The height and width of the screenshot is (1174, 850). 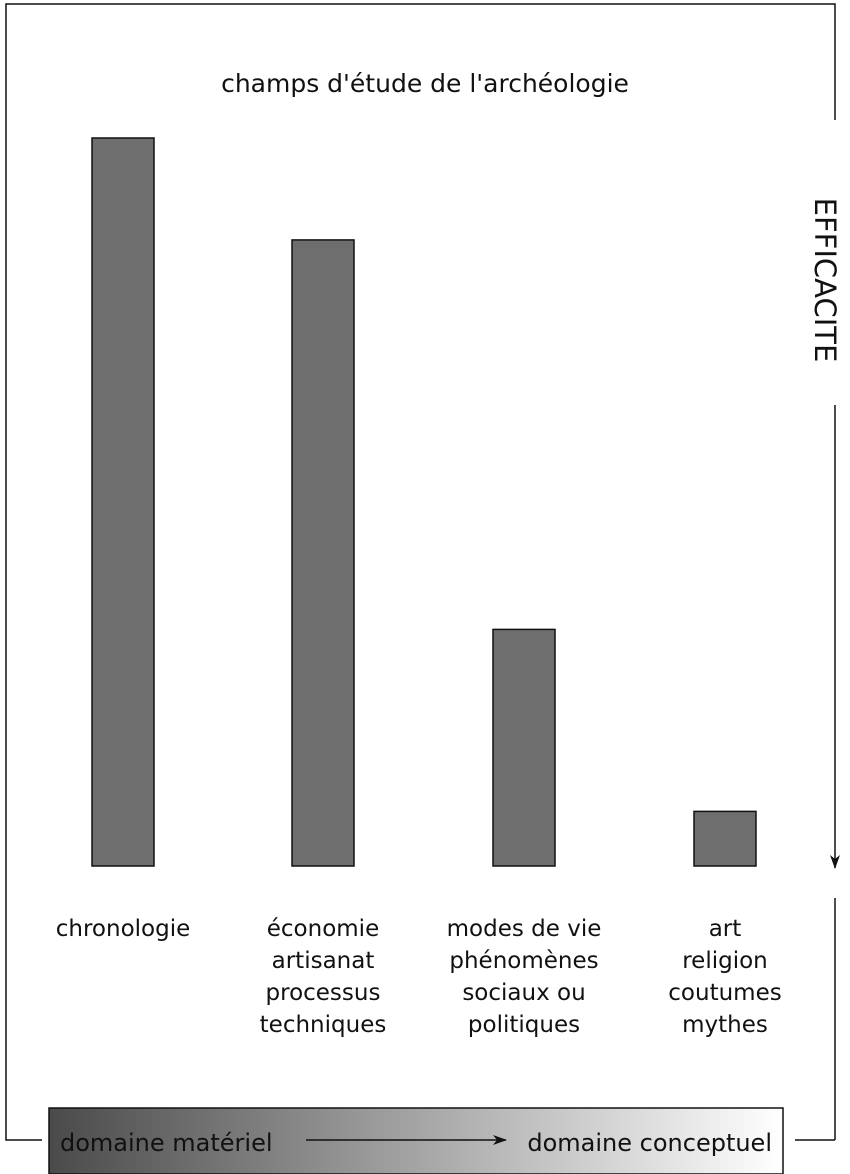 What do you see at coordinates (323, 977) in the screenshot?
I see `category-label-2: économie artisanat processus techniques` at bounding box center [323, 977].